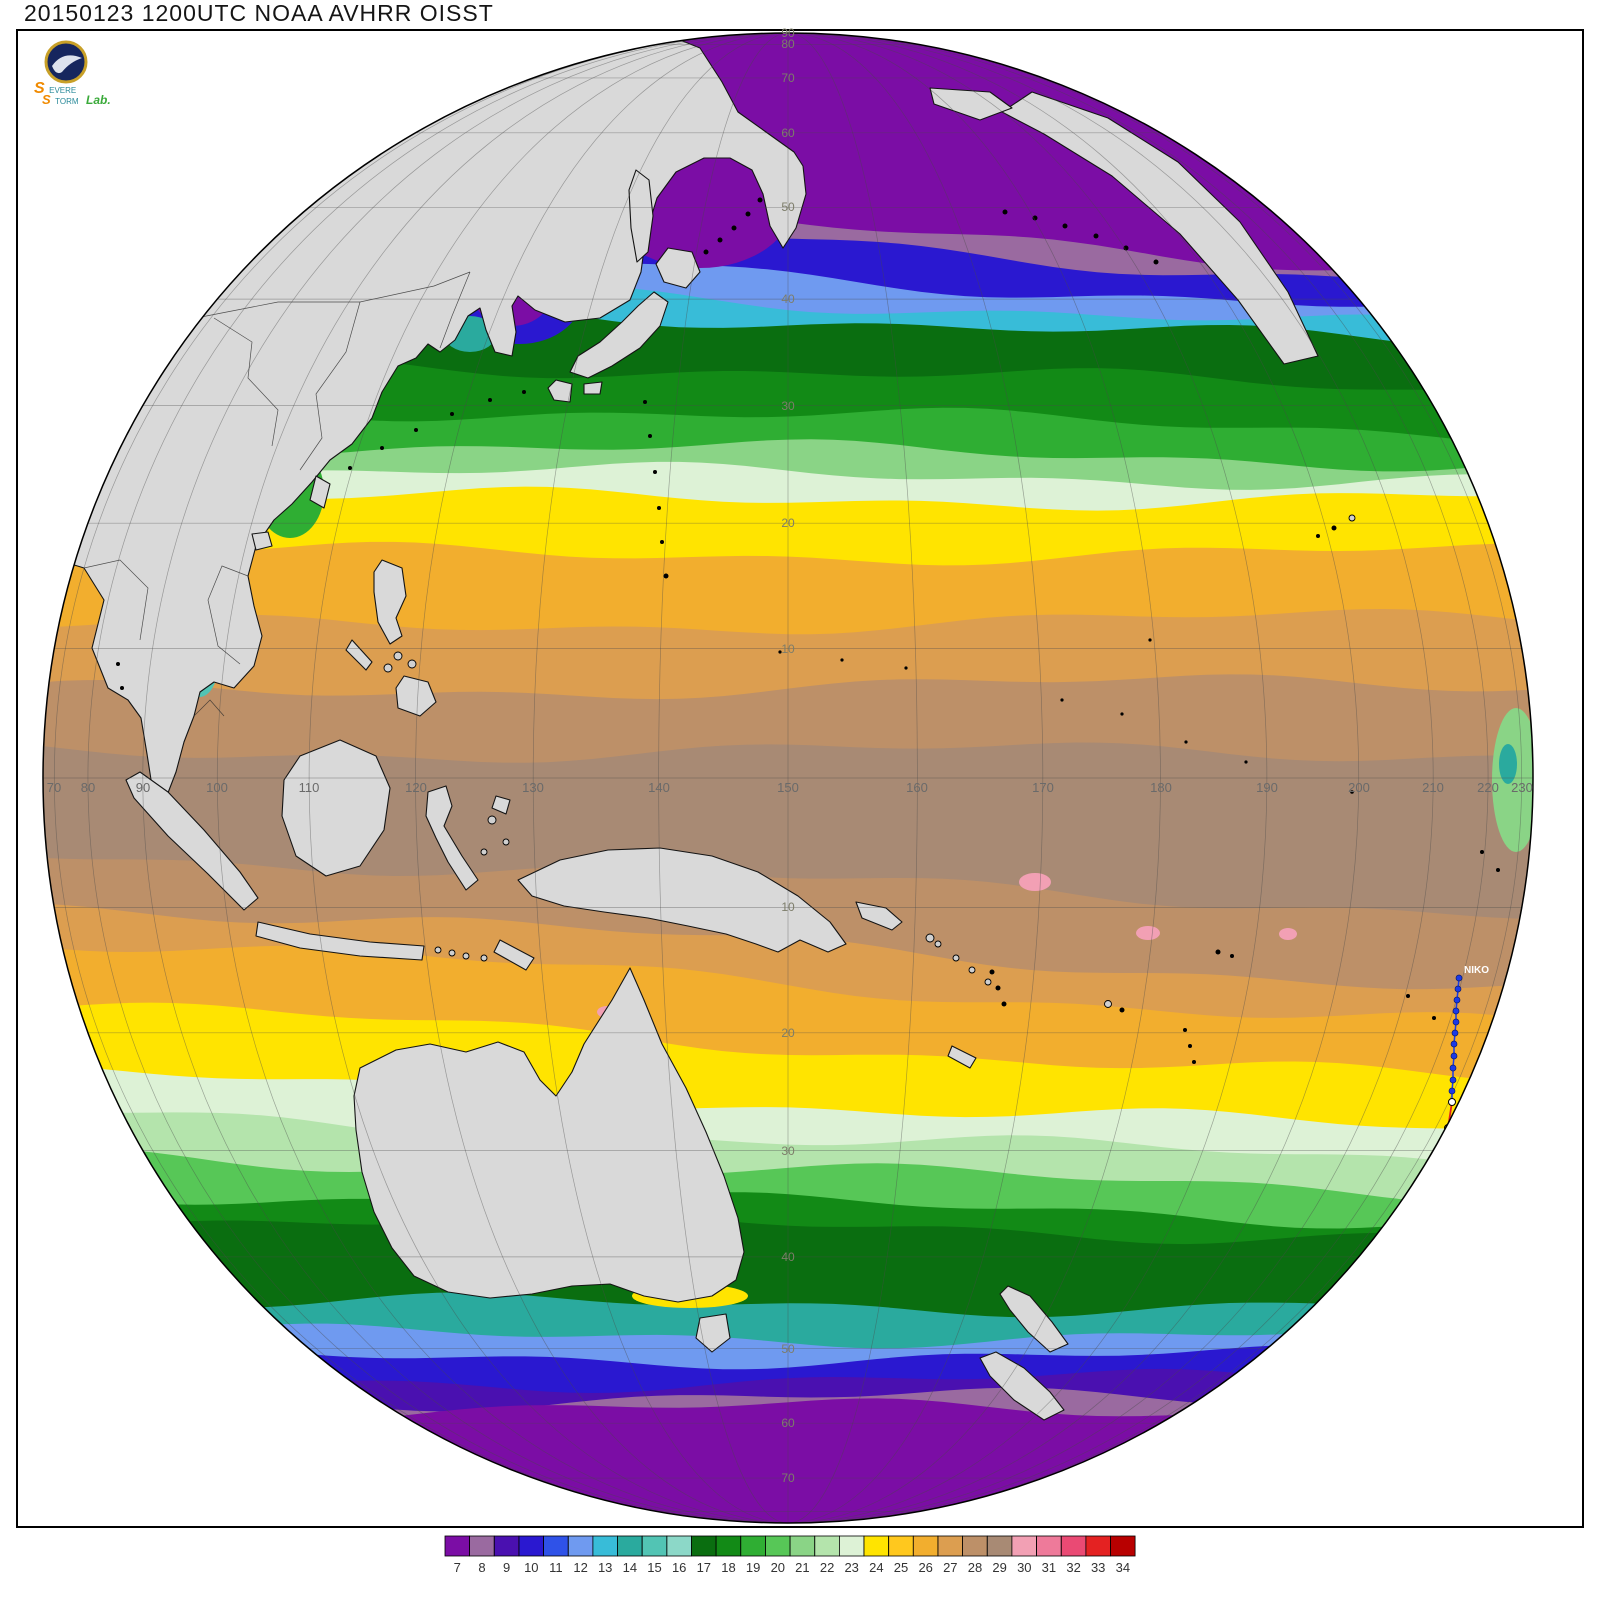 This screenshot has width=1600, height=1600. What do you see at coordinates (704, 1567) in the screenshot?
I see `colorbar-label: 17` at bounding box center [704, 1567].